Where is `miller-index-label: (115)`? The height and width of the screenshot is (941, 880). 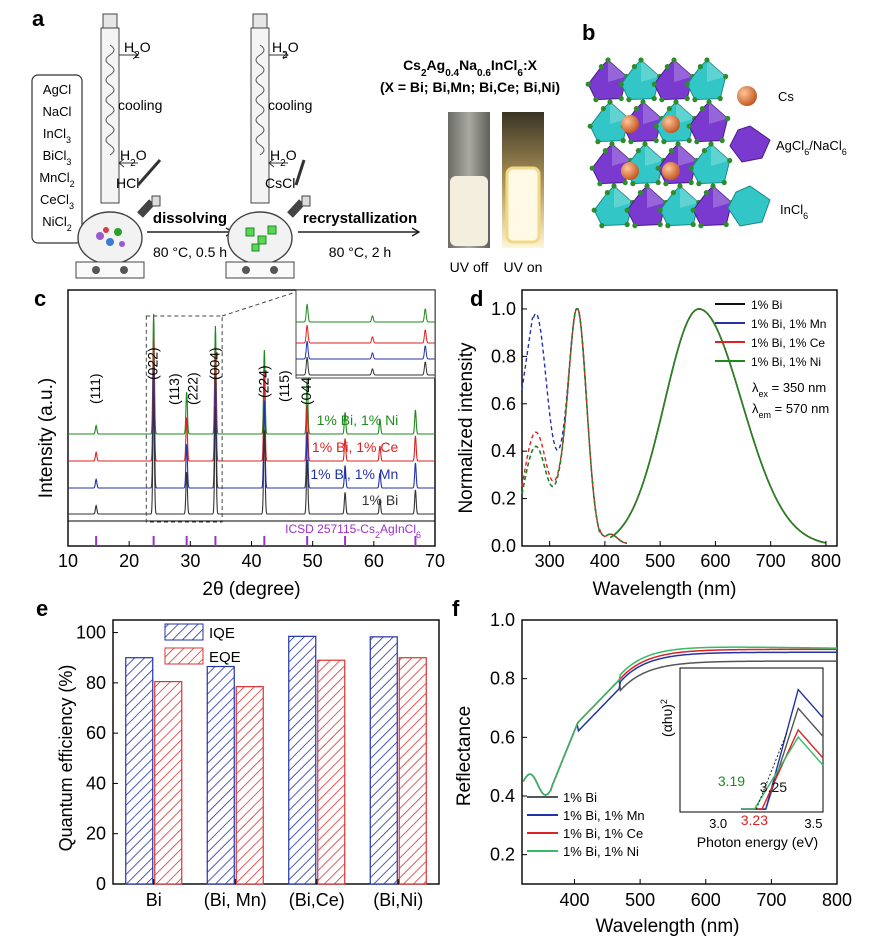
miller-index-label: (115) is located at coordinates (284, 386).